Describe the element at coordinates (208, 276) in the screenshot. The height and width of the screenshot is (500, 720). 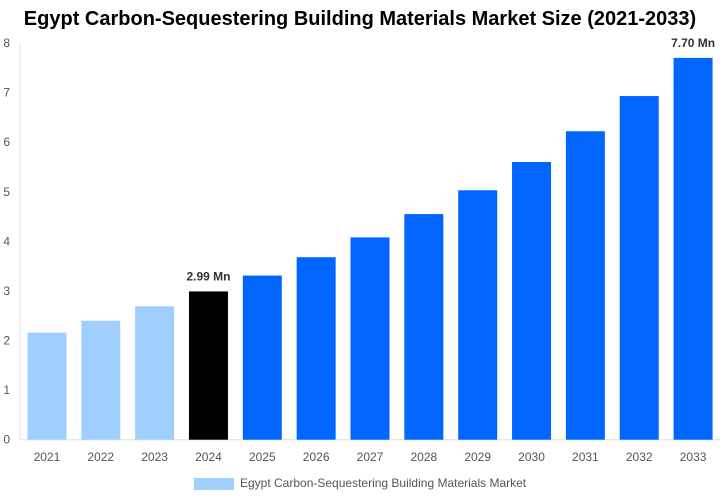
I see `data-label: 2.99 Mn` at that location.